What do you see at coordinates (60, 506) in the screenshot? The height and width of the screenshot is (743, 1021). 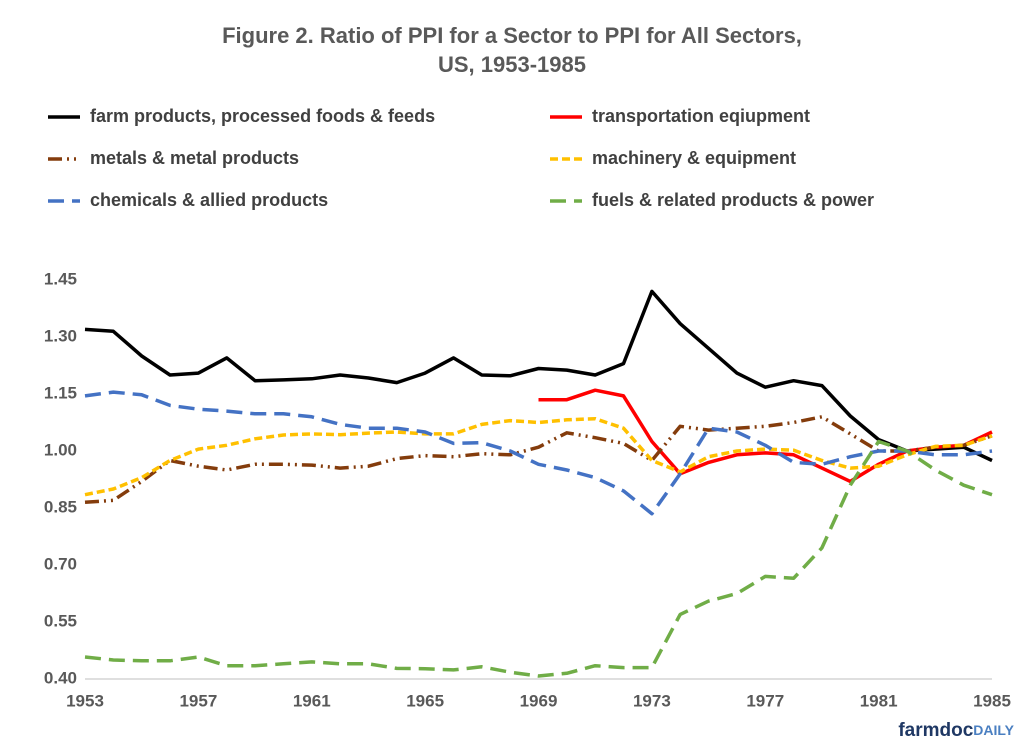 I see `y-tick-label: 0.85` at bounding box center [60, 506].